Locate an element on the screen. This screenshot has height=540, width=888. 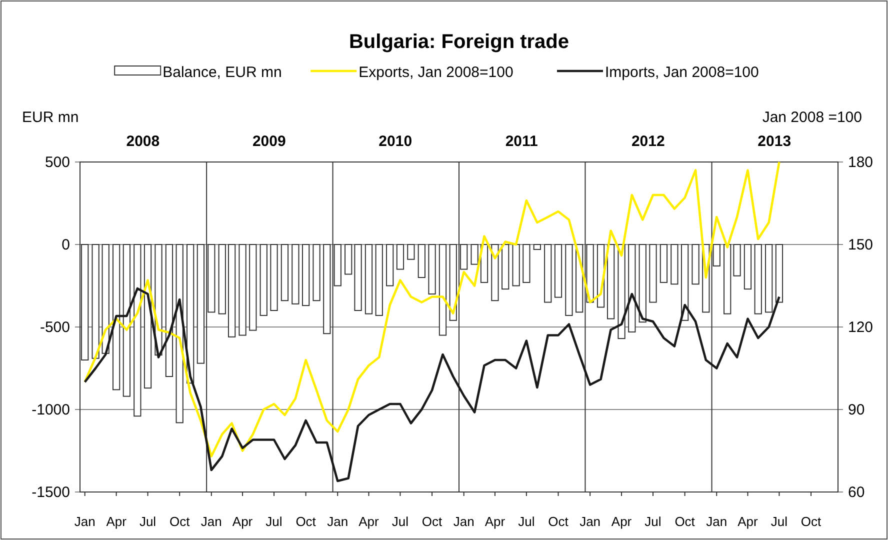
text: 2009 is located at coordinates (269, 141).